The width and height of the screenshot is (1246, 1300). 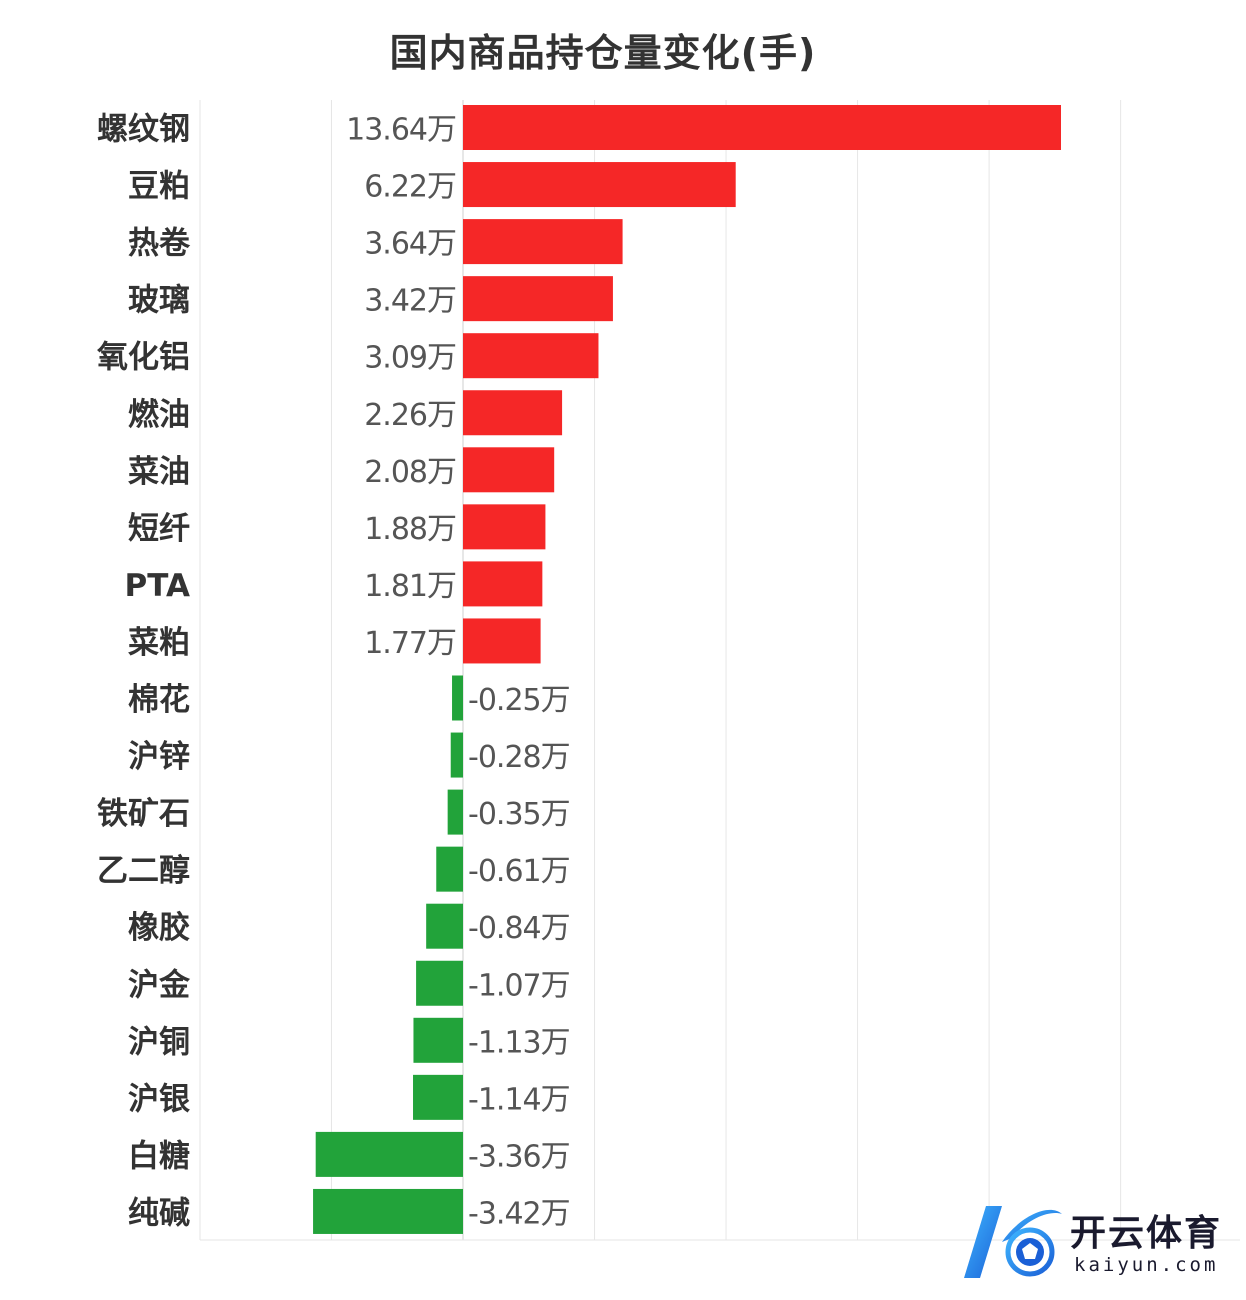 I want to click on kaiyun-watermark: 开云体育 kaiyun.com, so click(x=1098, y=1243).